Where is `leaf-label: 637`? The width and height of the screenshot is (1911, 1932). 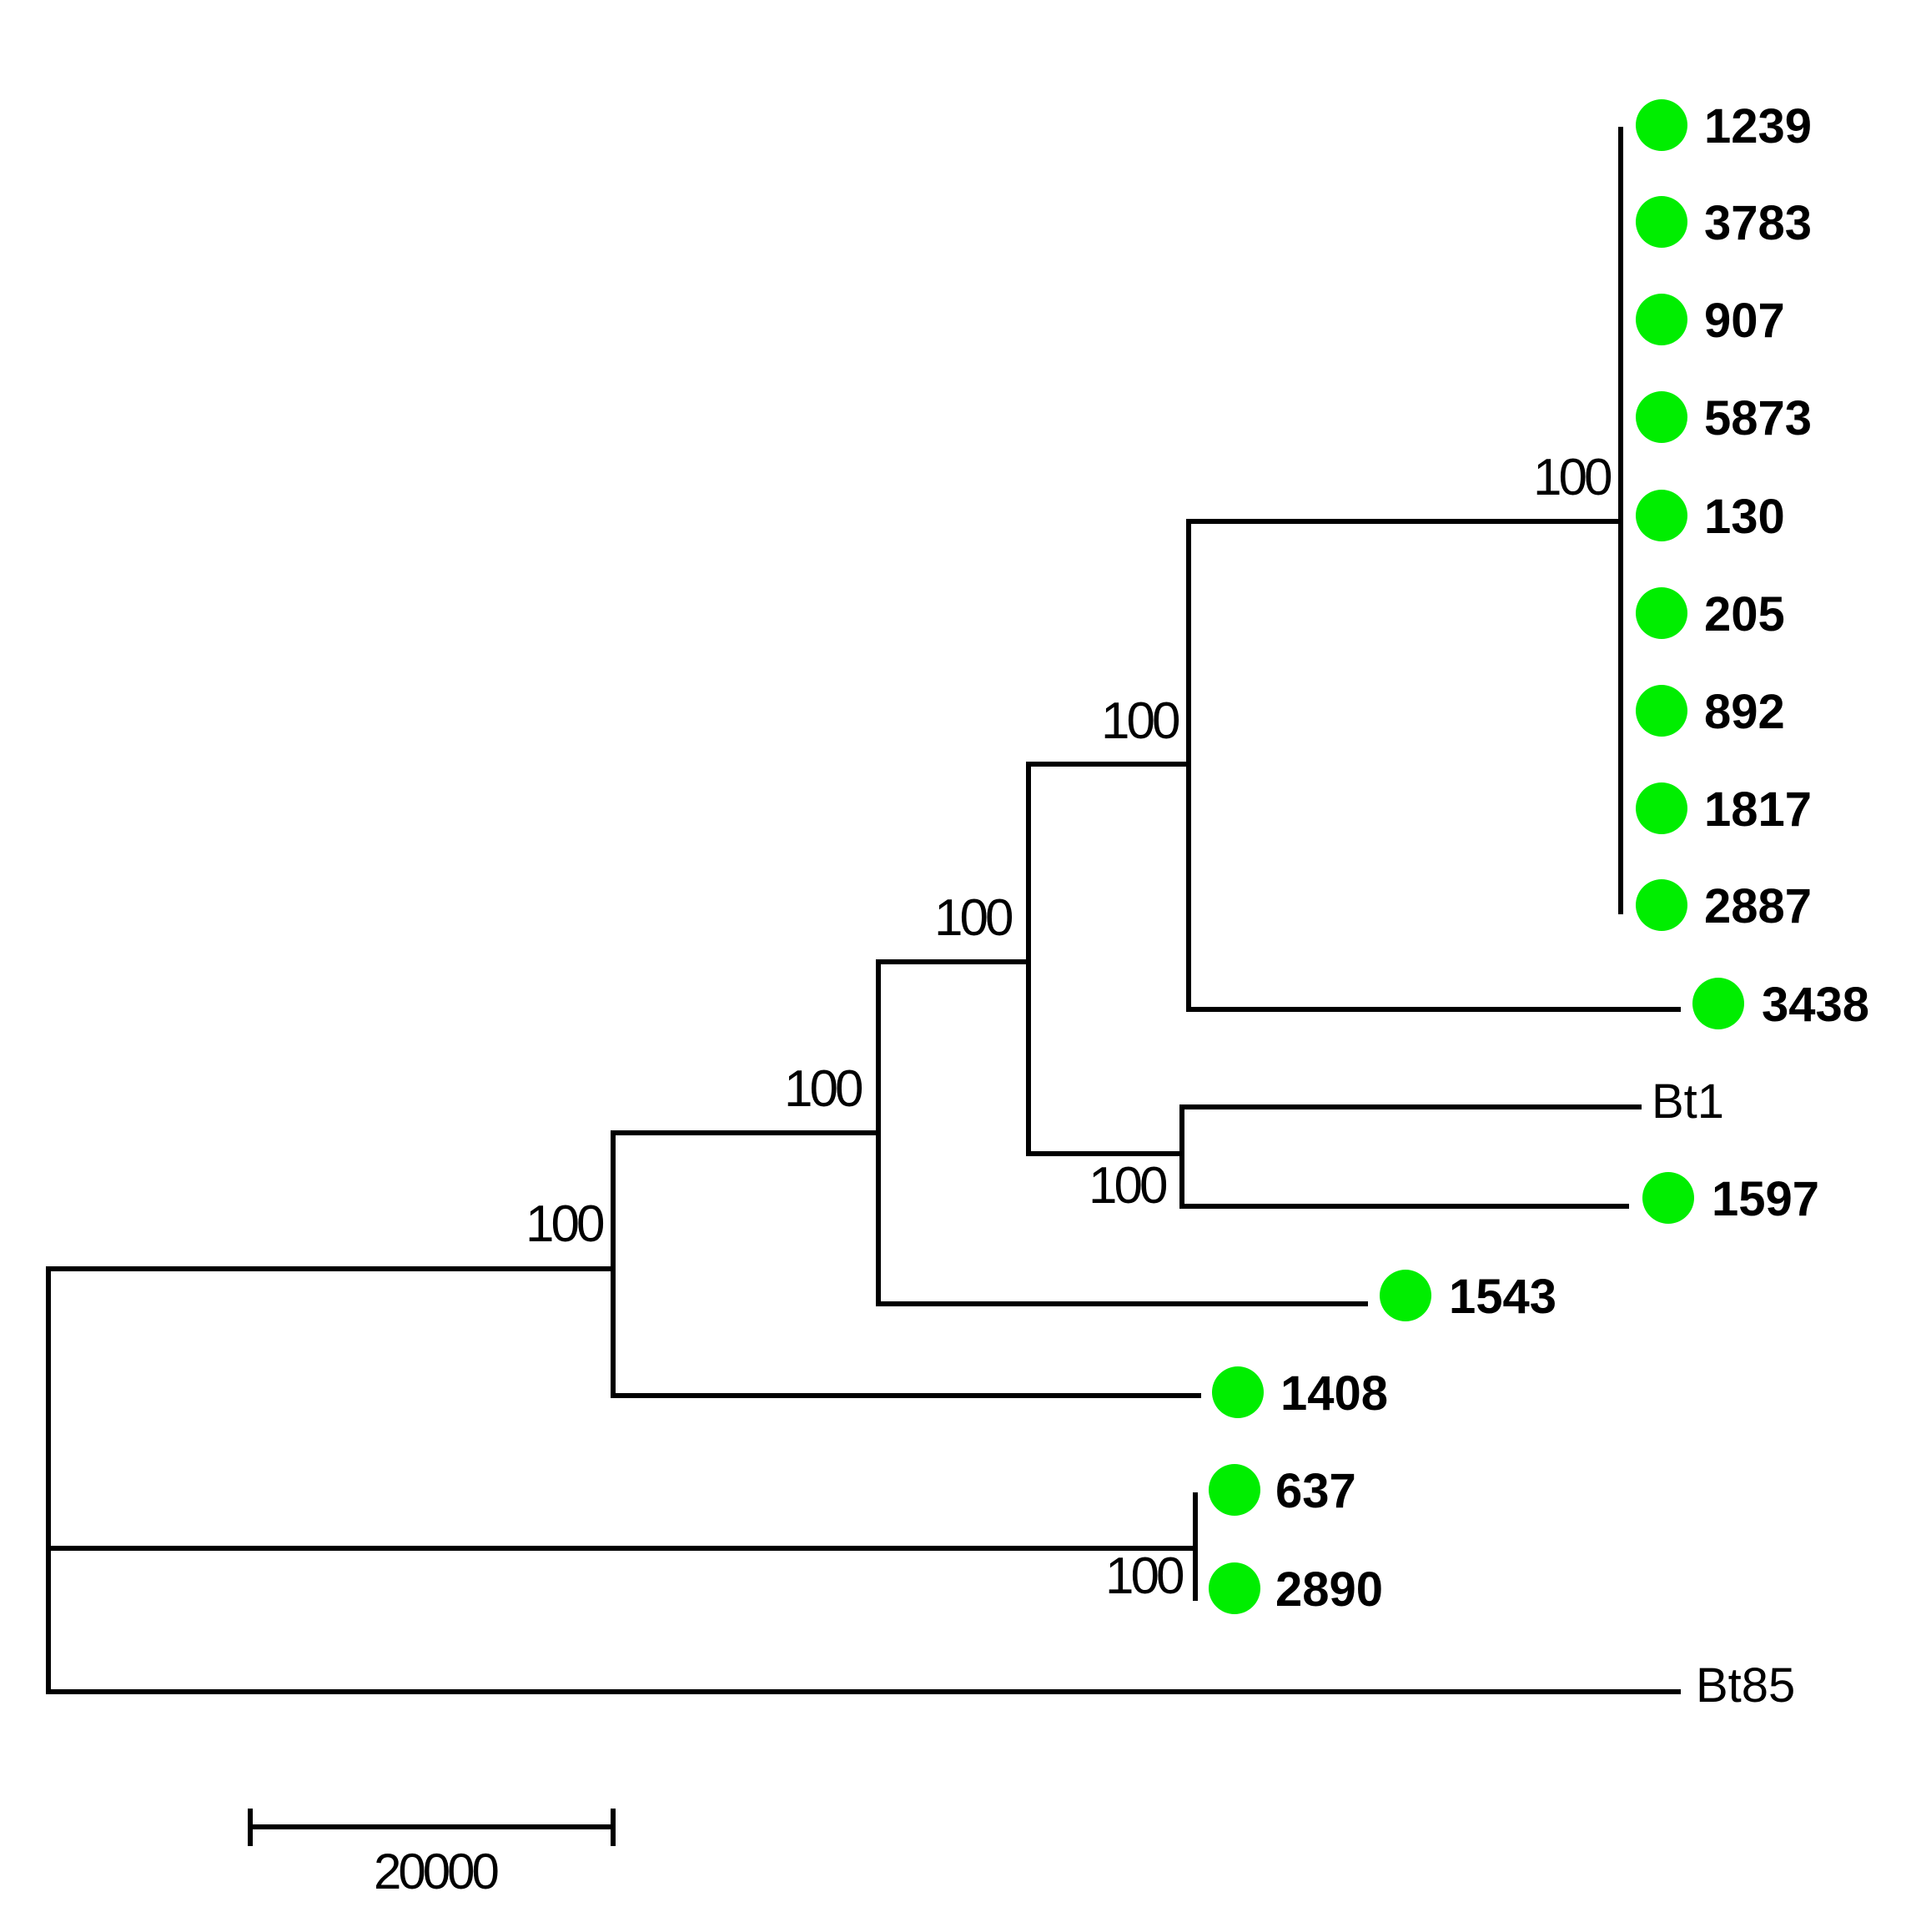
leaf-label: 637 is located at coordinates (1315, 1491).